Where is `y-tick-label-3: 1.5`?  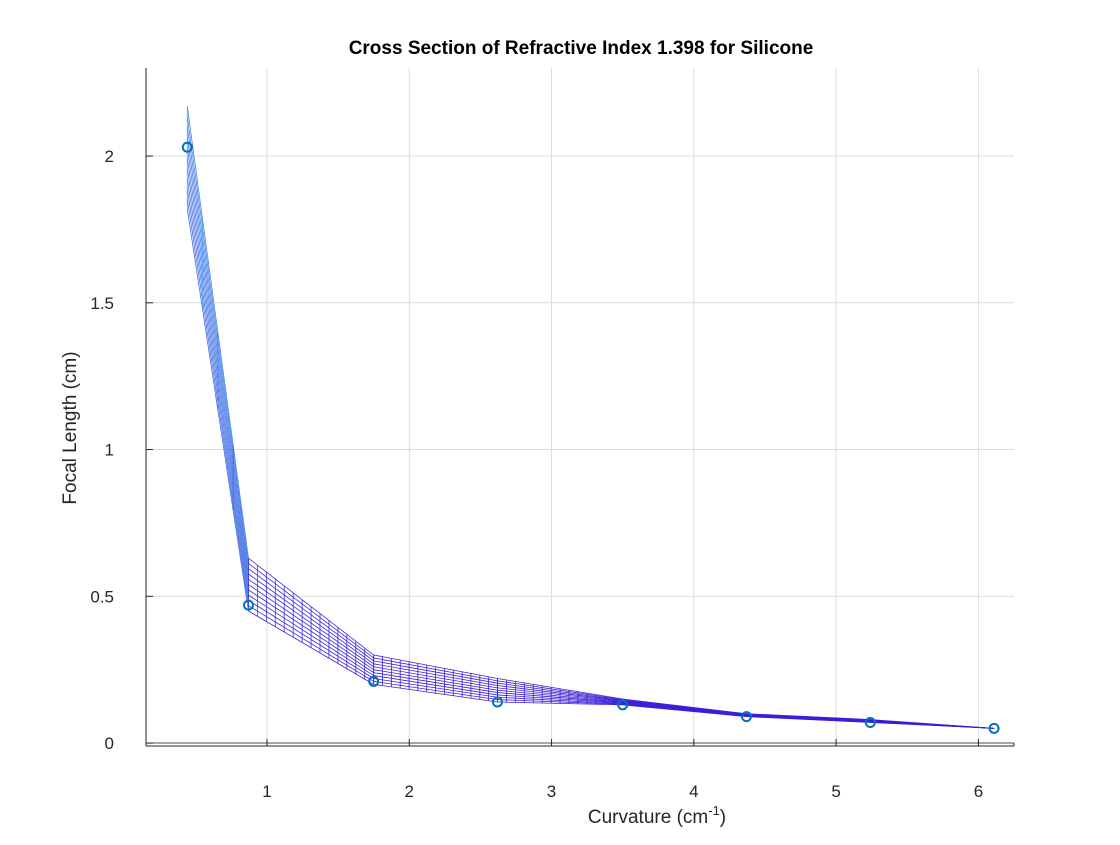
y-tick-label-3: 1.5 is located at coordinates (102, 303).